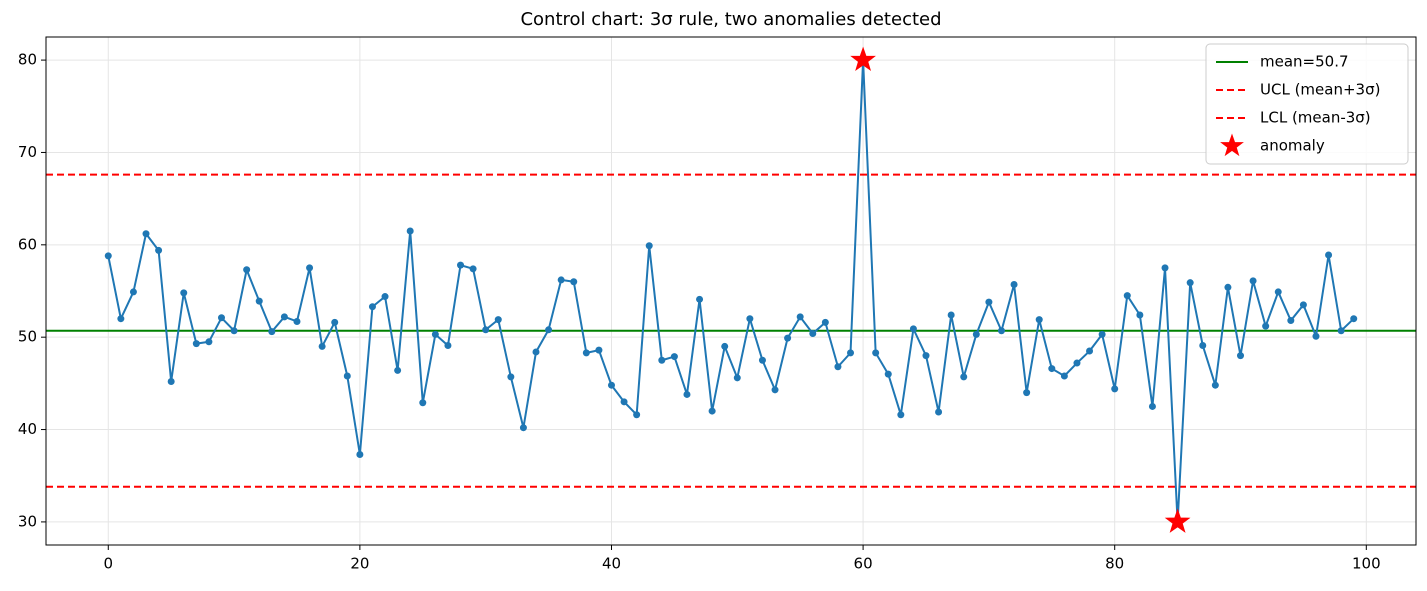 The image size is (1427, 591). Describe the element at coordinates (863, 59) in the screenshot. I see `anomaly-marker` at that location.